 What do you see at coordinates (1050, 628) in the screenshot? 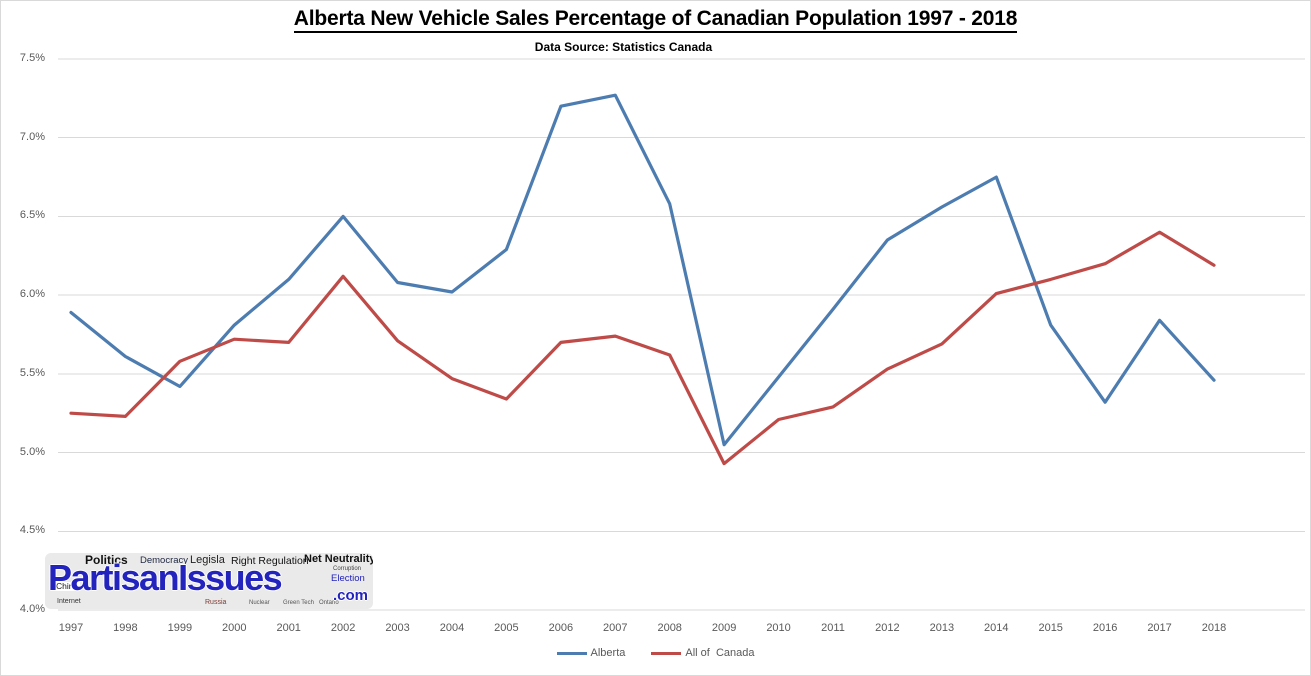
I see `x-axis-tick-label: 2015` at bounding box center [1050, 628].